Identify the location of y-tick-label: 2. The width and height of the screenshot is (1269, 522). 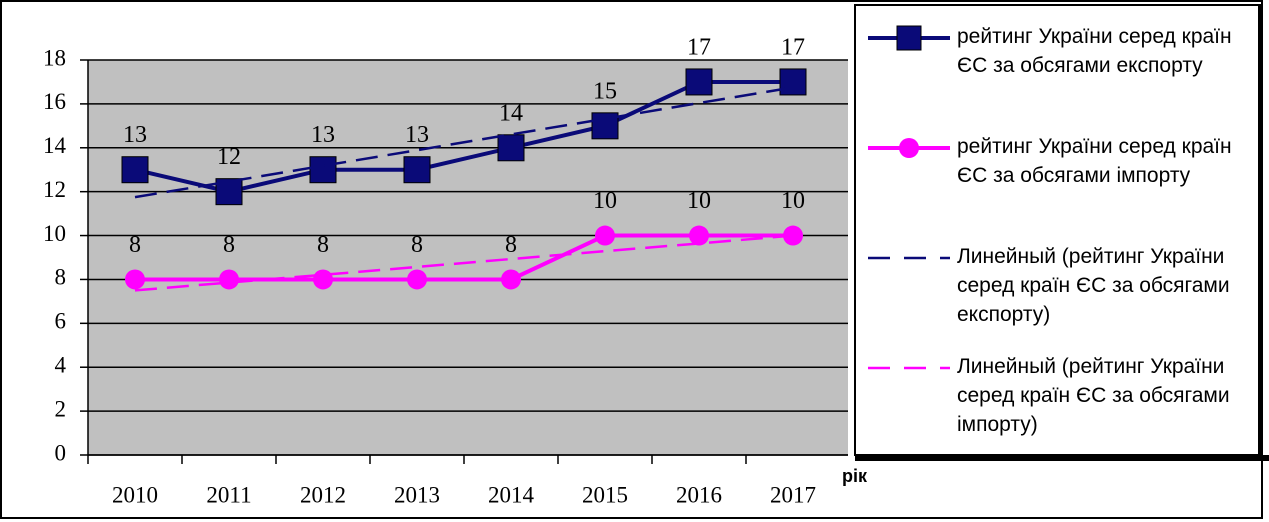
(61, 408).